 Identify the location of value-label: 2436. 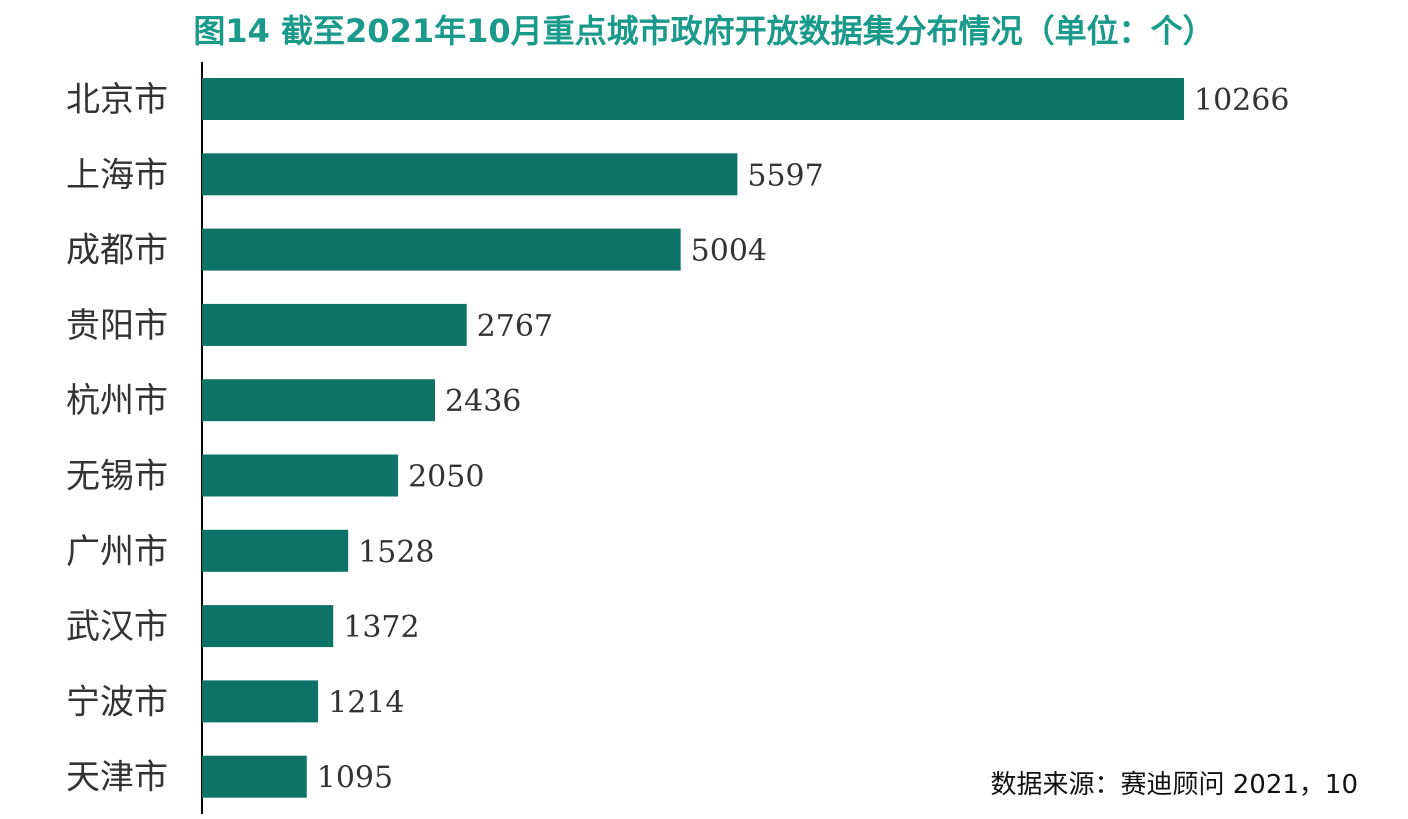
(483, 401).